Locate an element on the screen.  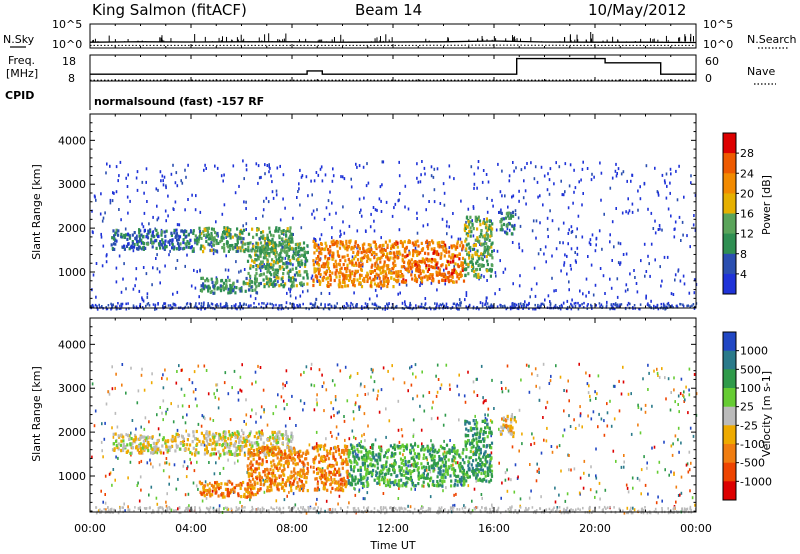
nsky-tick-top-left: 10^5 is located at coordinates (67, 24).